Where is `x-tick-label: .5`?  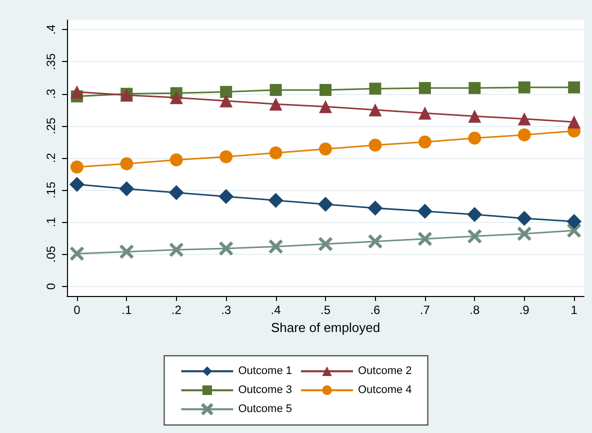
x-tick-label: .5 is located at coordinates (325, 310).